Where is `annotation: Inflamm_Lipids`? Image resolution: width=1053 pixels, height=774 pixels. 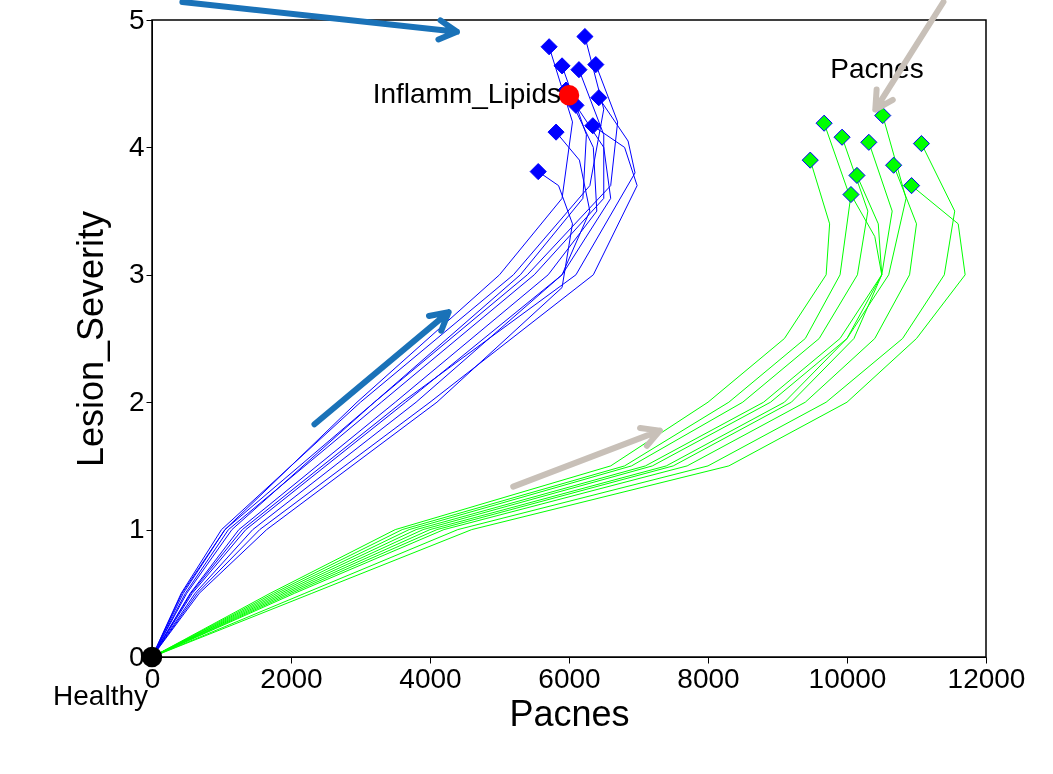 annotation: Inflamm_Lipids is located at coordinates (466, 94).